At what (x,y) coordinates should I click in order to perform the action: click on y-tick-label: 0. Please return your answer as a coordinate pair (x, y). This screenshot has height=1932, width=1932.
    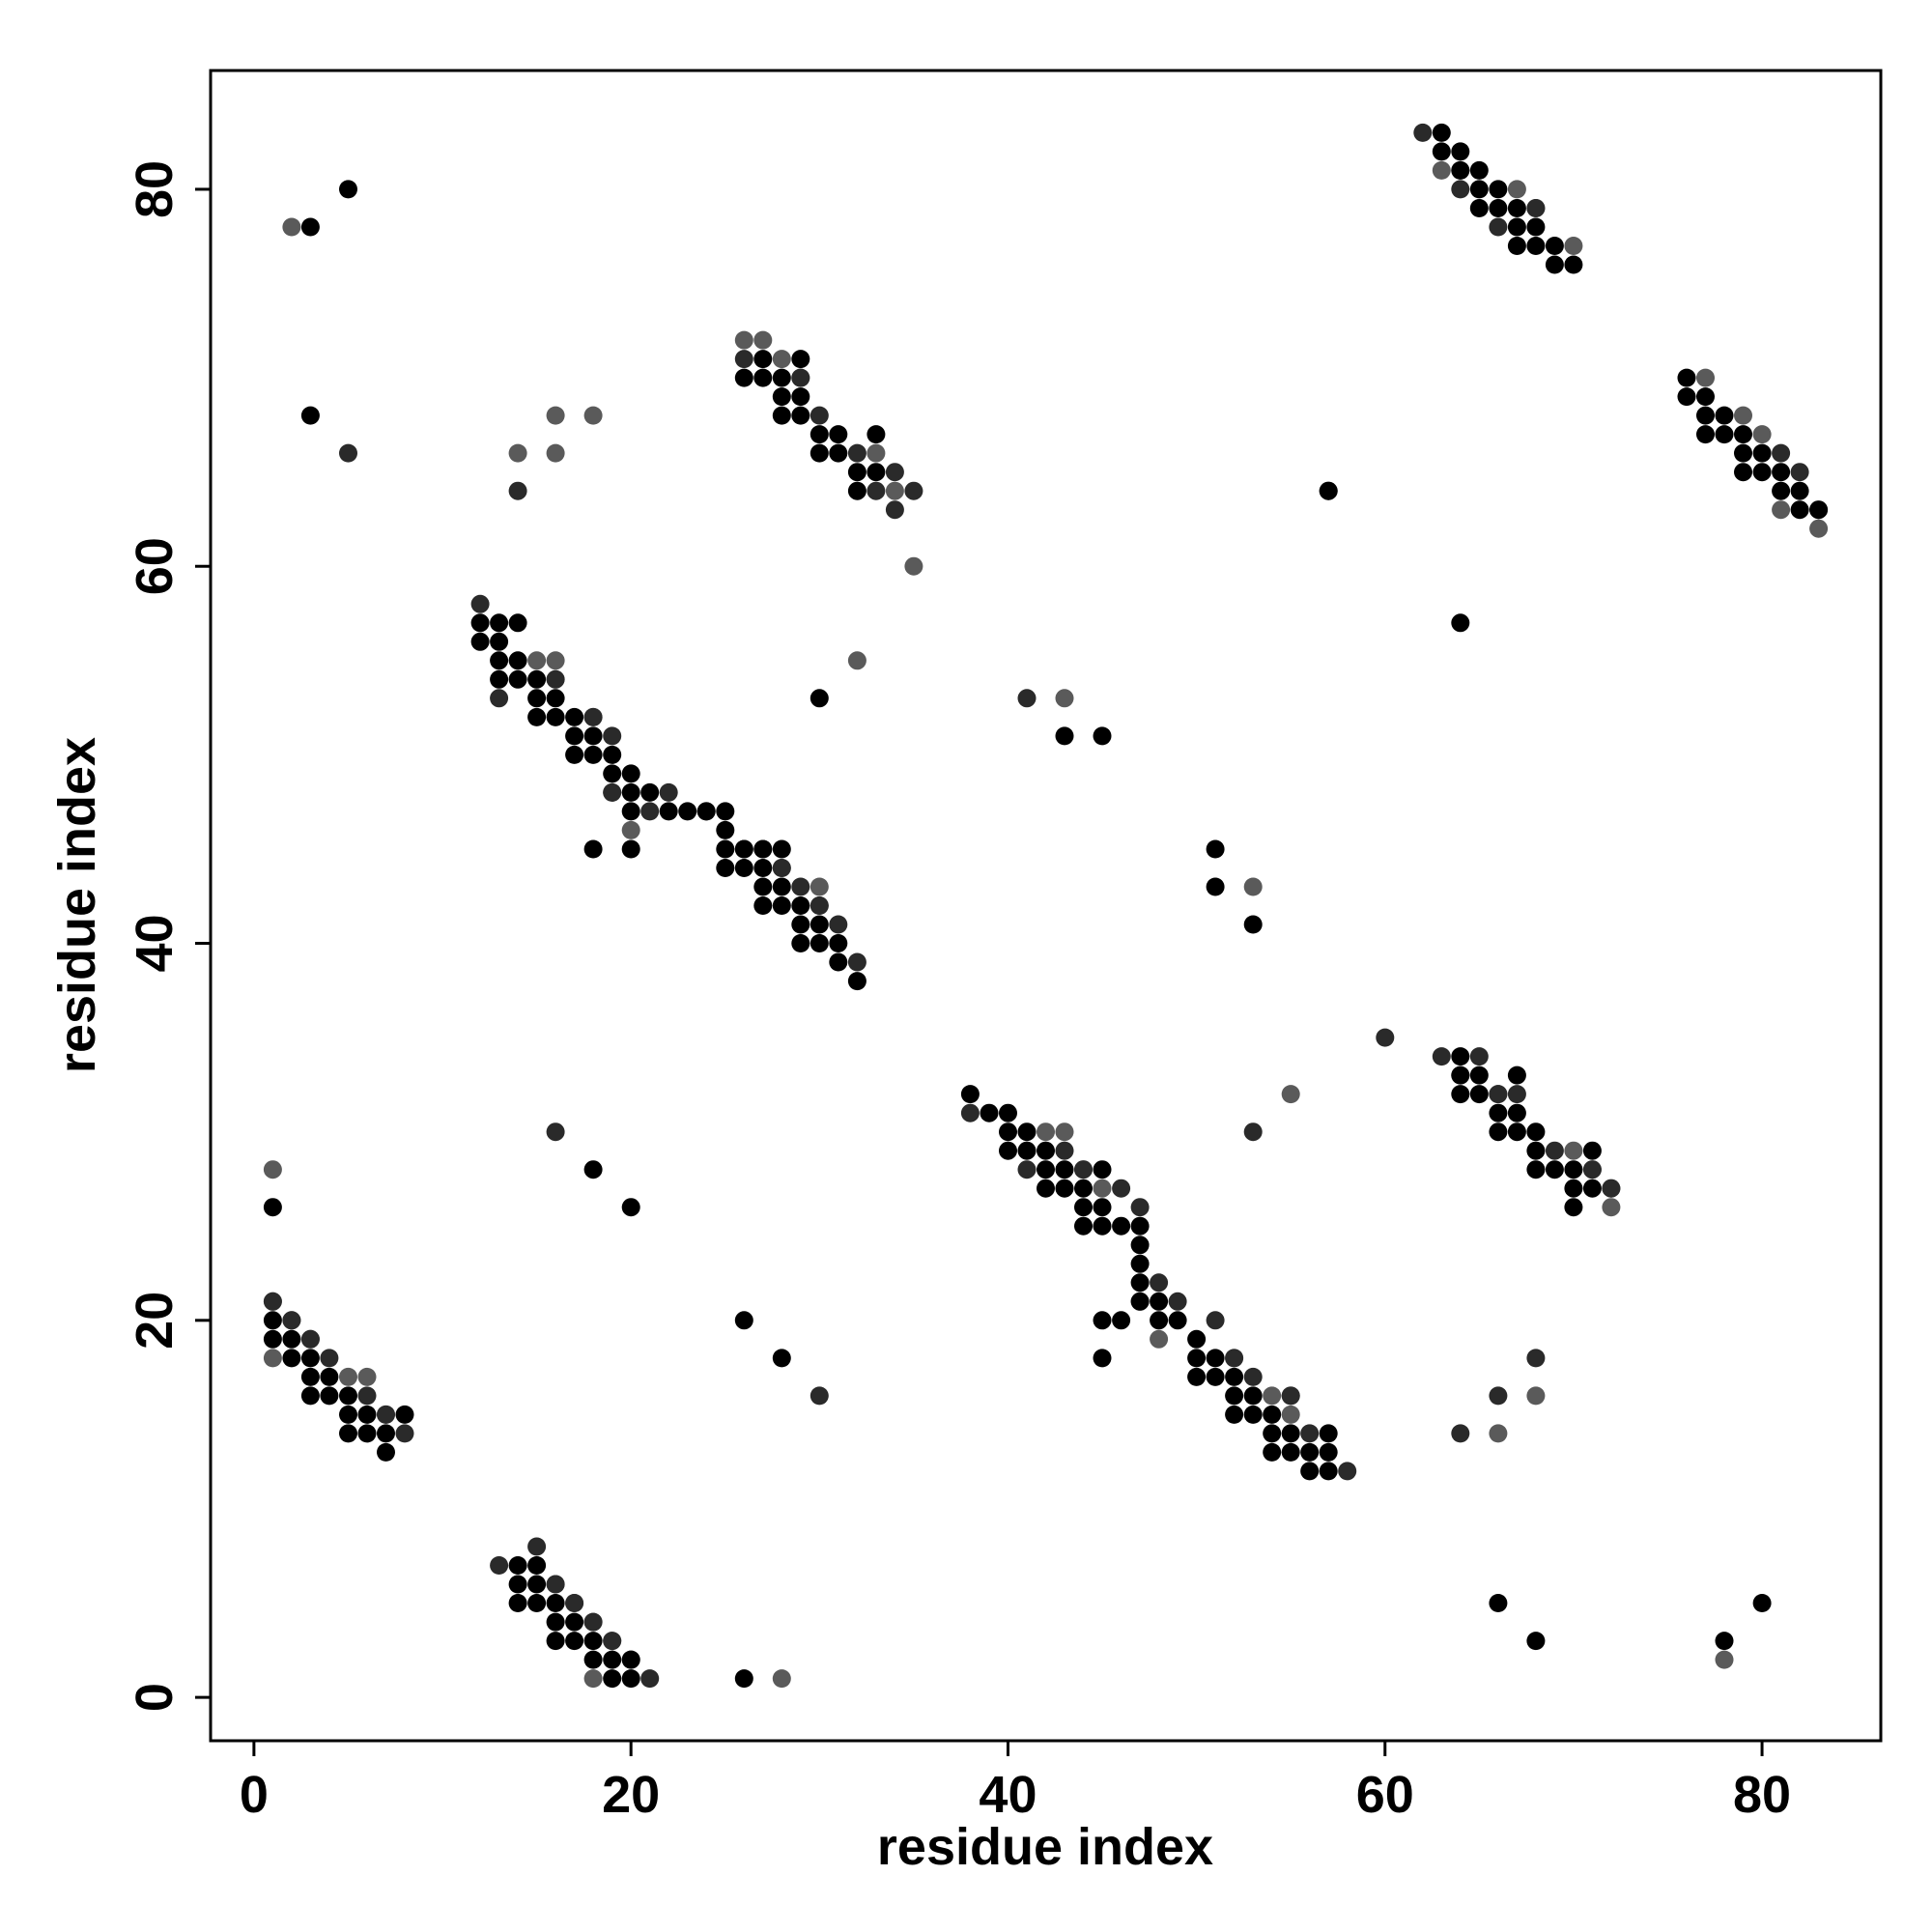
    Looking at the image, I should click on (155, 1697).